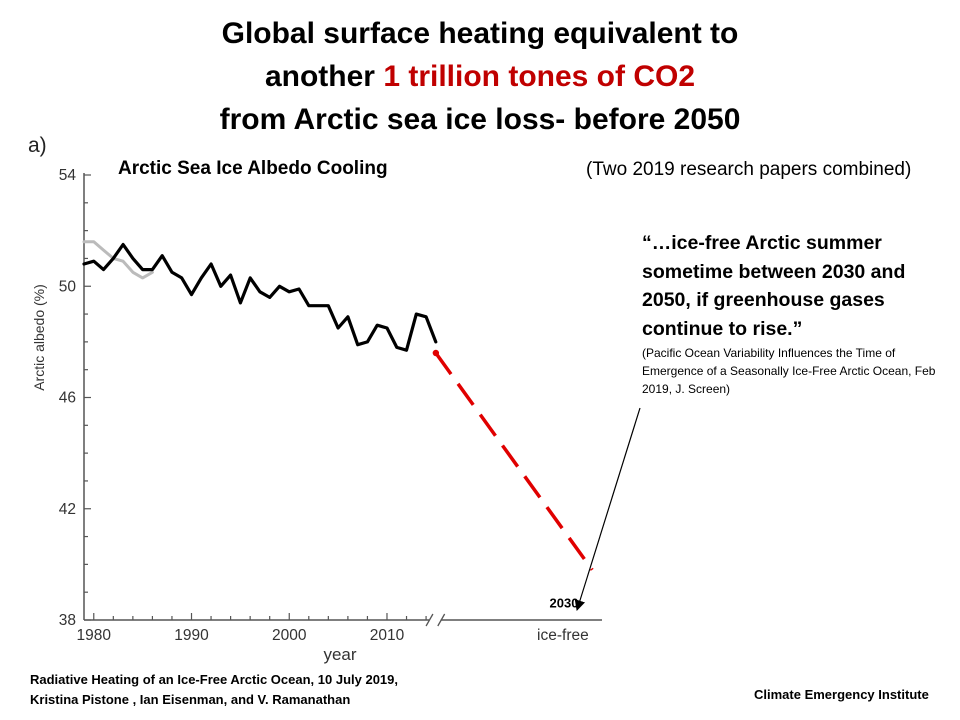 The height and width of the screenshot is (720, 960). What do you see at coordinates (289, 635) in the screenshot?
I see `x-tick-label: 2000` at bounding box center [289, 635].